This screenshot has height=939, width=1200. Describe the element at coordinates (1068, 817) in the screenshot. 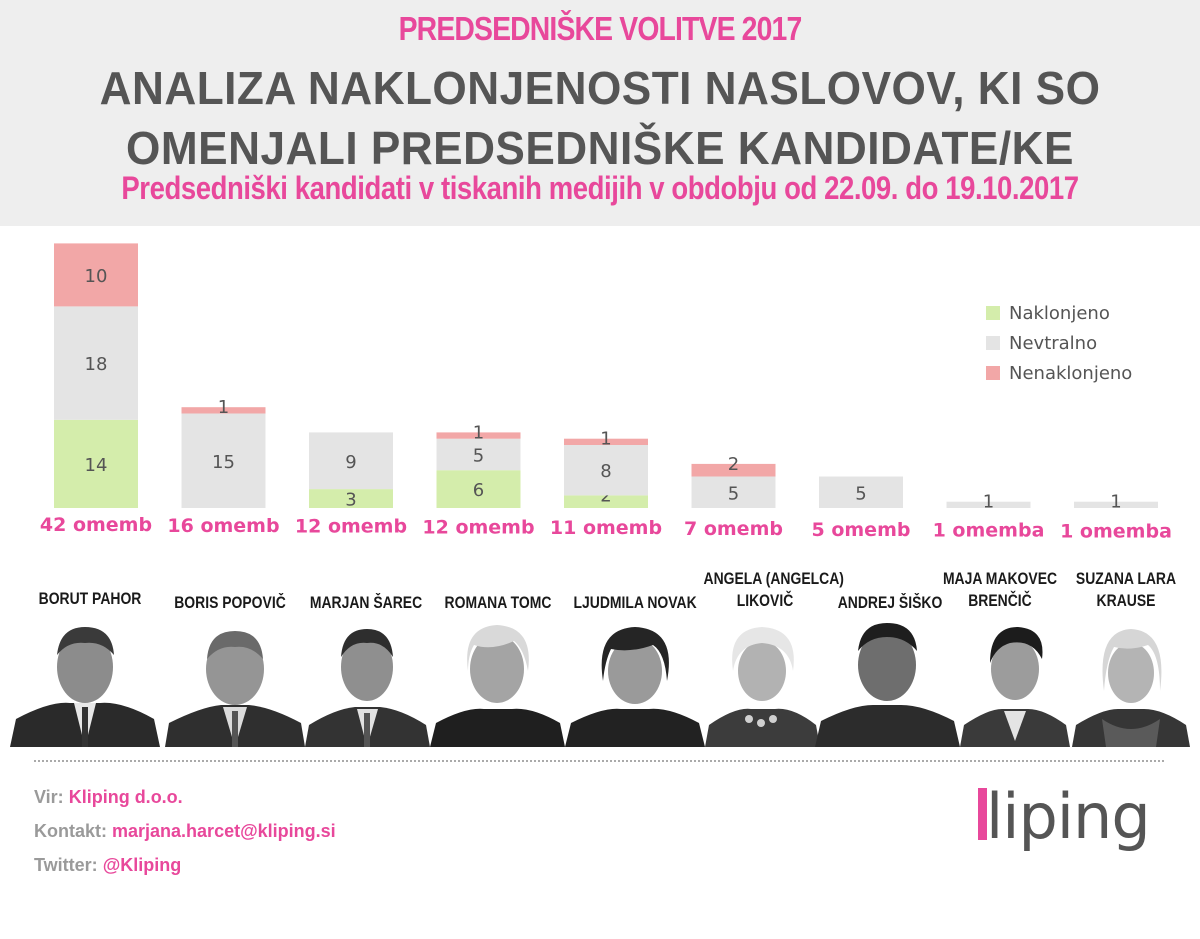

I see `svg-text: liping` at that location.